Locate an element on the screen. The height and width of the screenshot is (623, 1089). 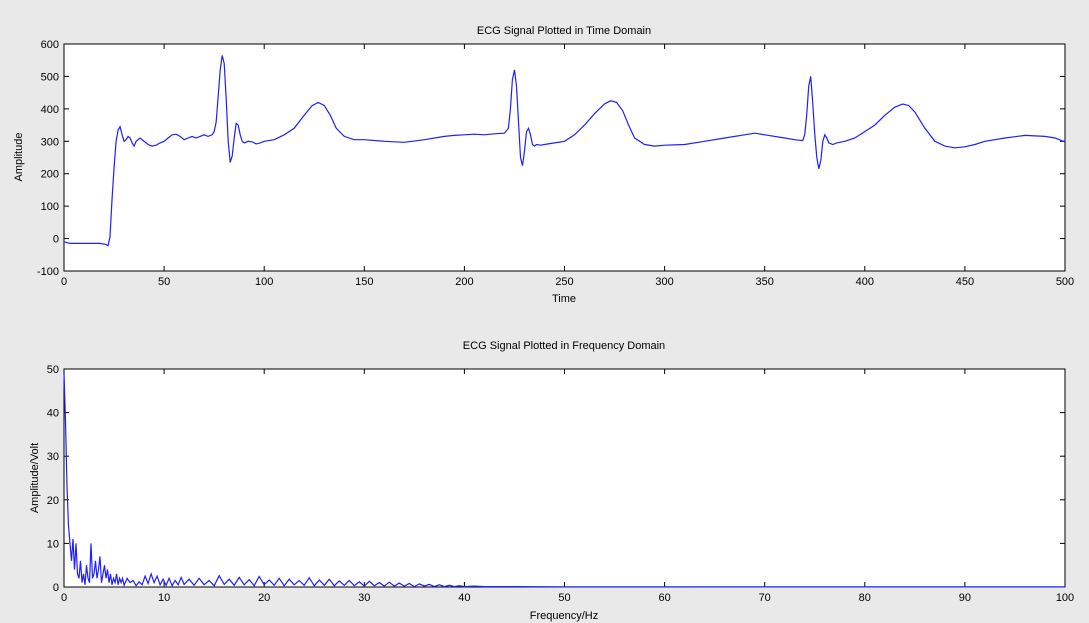
frequency-domain-xtick-label: 50 is located at coordinates (564, 598).